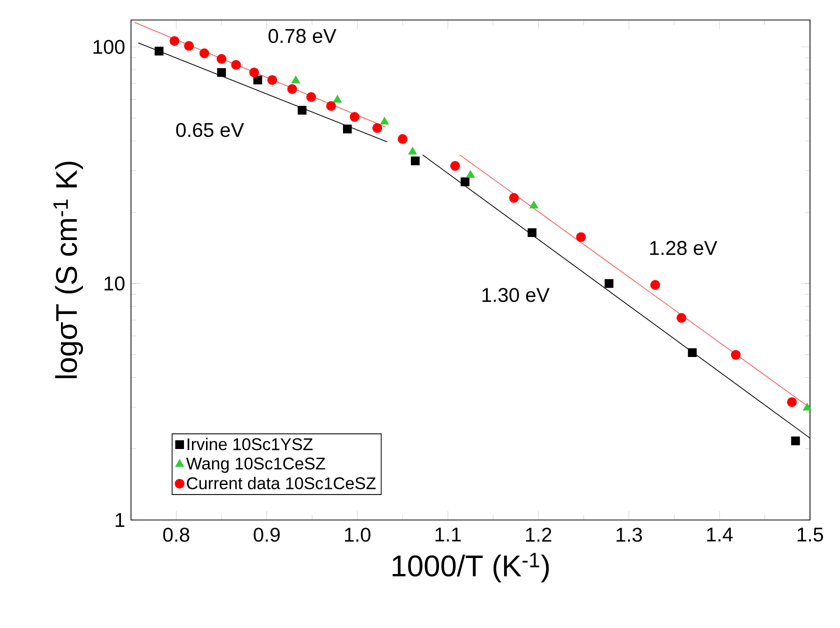 The width and height of the screenshot is (840, 628). I want to click on y-tick-label: 1, so click(120, 520).